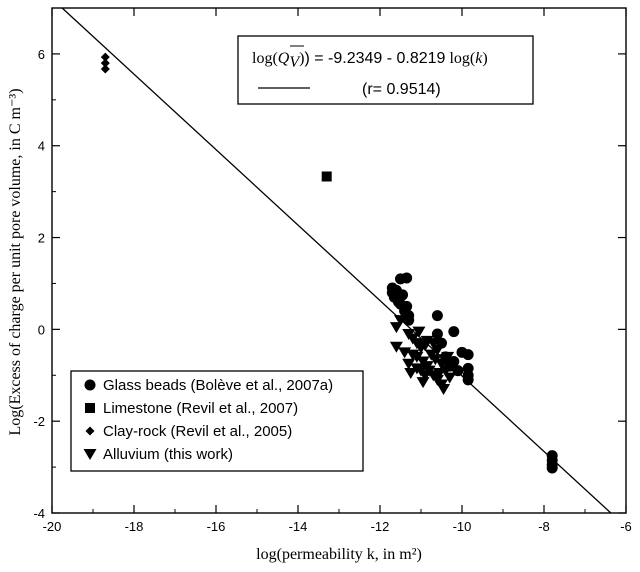  Describe the element at coordinates (284, 58) in the screenshot. I see `equation-q: Q` at that location.